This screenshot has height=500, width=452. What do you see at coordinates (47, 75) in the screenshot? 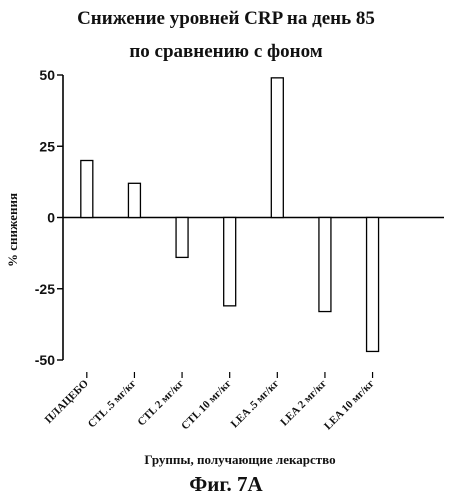
I see `y-tick-label: 50` at bounding box center [47, 75].